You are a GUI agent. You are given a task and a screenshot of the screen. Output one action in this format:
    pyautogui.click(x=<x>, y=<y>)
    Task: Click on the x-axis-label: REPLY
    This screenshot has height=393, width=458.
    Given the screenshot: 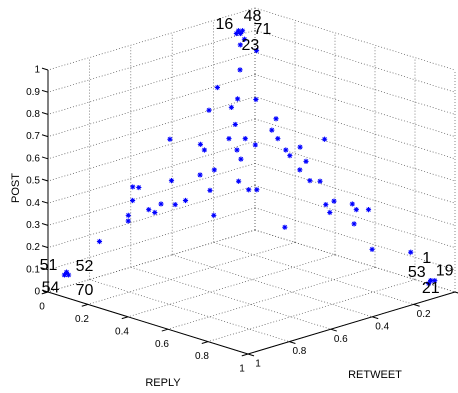 What is the action you would take?
    pyautogui.click(x=163, y=383)
    